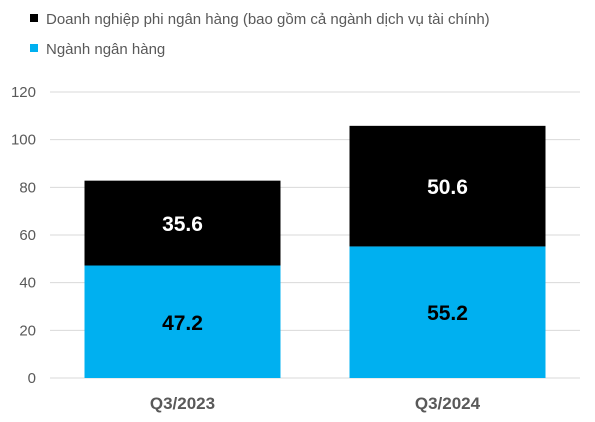 The width and height of the screenshot is (595, 422). Describe the element at coordinates (34, 18) in the screenshot. I see `legend-swatch-non-bank` at that location.